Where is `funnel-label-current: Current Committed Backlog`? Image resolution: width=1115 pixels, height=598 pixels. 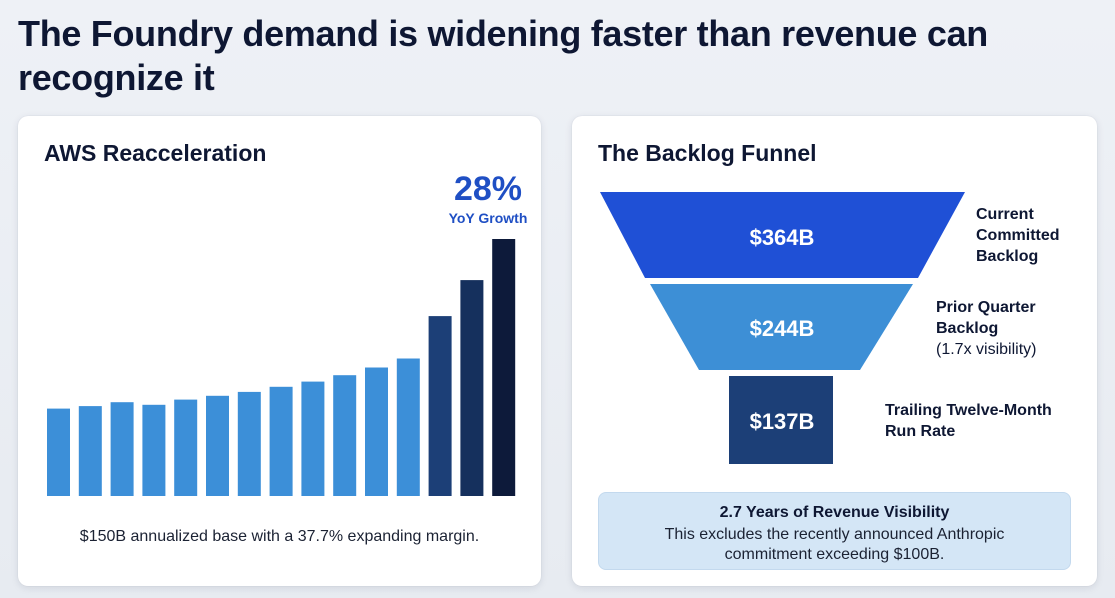
funnel-label-current: Current Committed Backlog is located at coordinates (1036, 235).